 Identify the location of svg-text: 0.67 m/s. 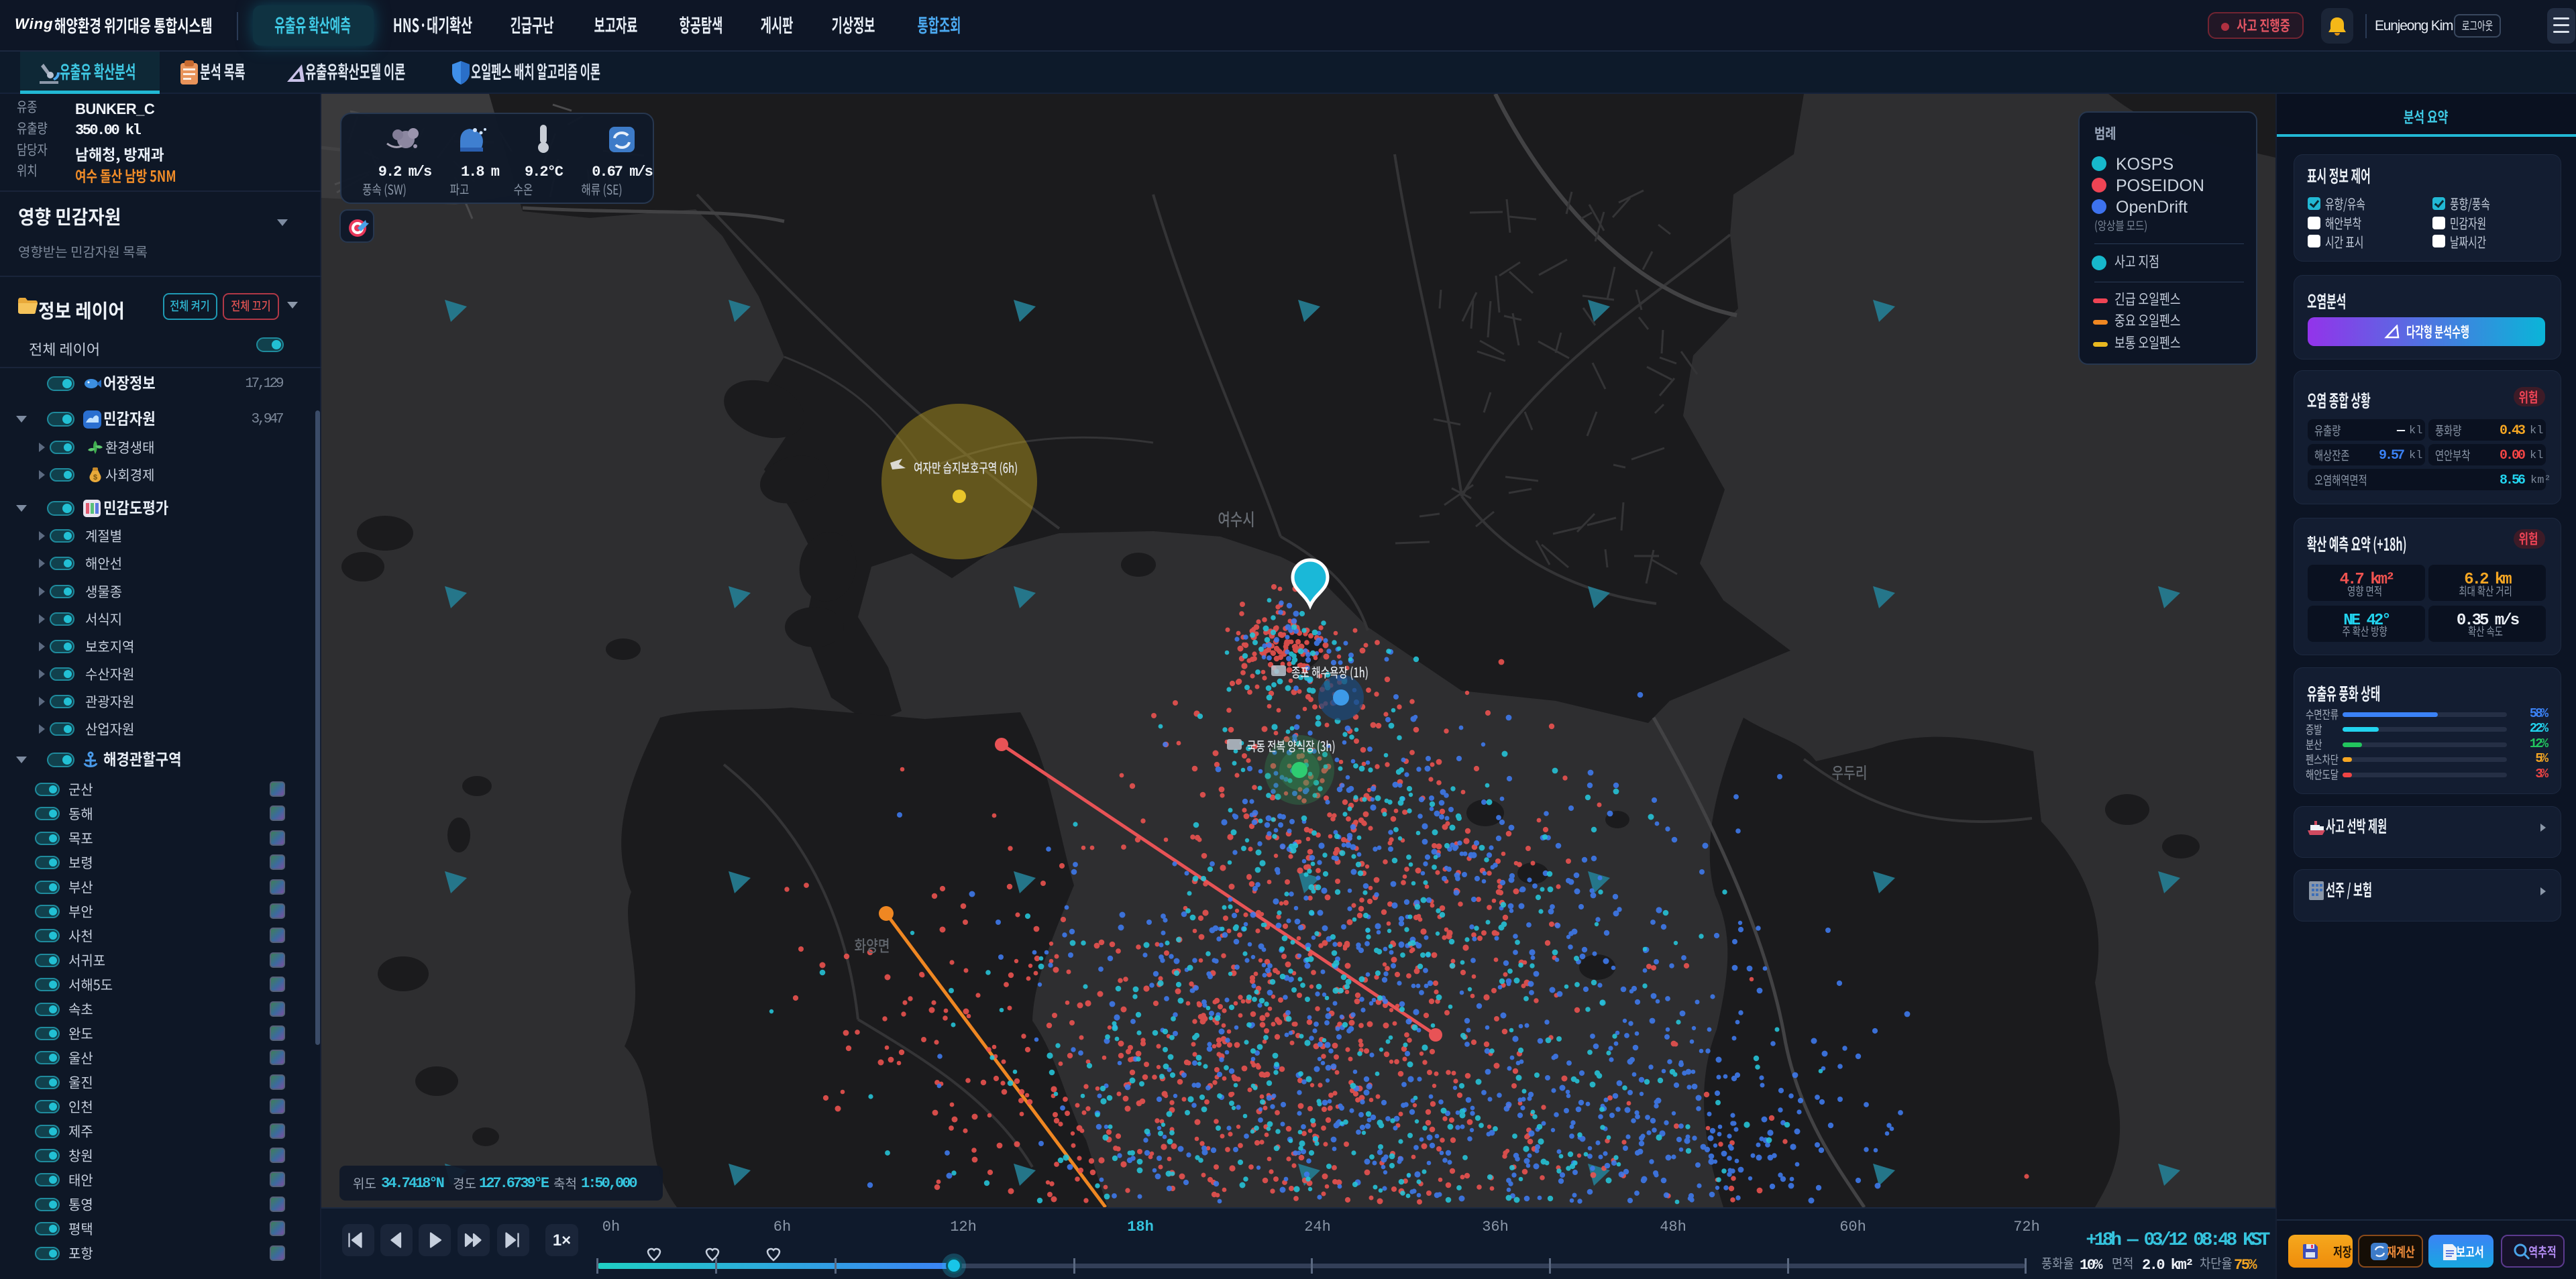
(622, 172).